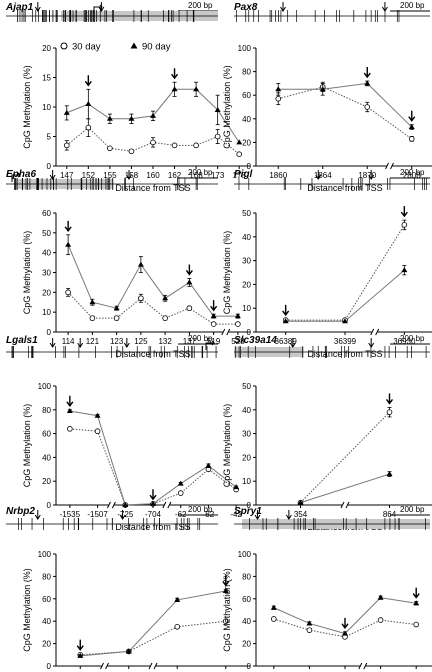 This screenshot has width=432, height=672. I want to click on x-tick-label: 354, so click(301, 514).